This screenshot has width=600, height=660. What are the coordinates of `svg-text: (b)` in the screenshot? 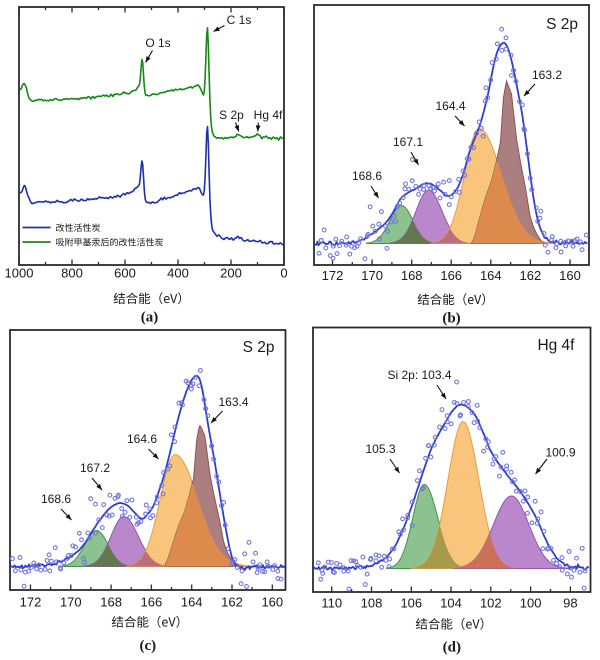 It's located at (451, 319).